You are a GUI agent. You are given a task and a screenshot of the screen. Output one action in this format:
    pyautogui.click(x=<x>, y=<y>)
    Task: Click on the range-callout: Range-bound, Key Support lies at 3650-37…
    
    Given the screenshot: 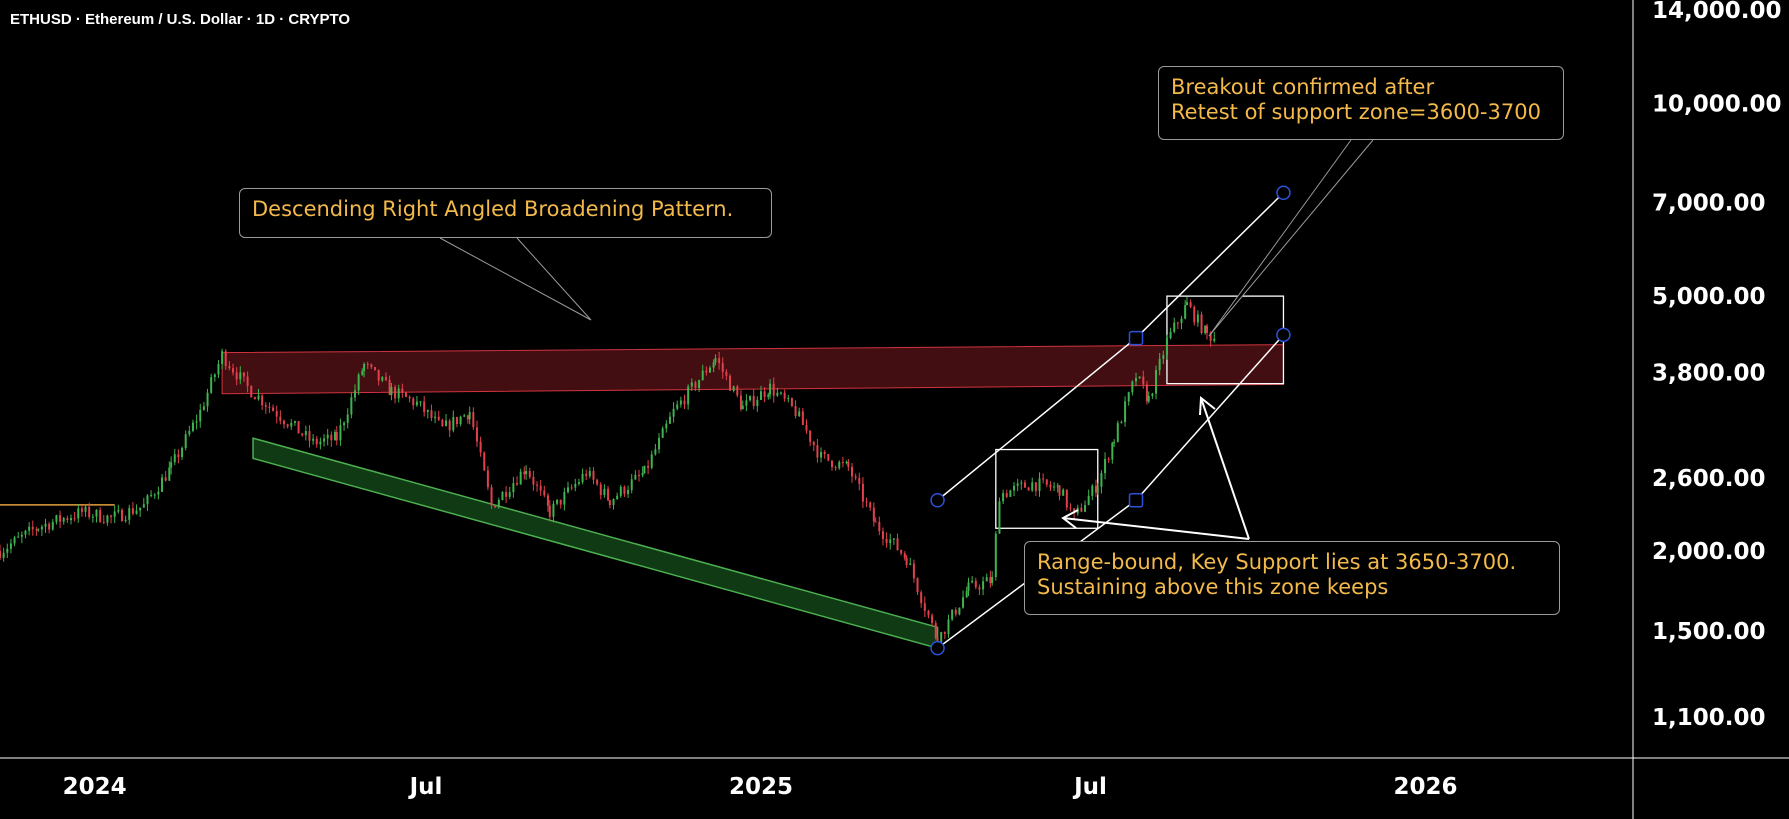 What is the action you would take?
    pyautogui.click(x=1292, y=578)
    